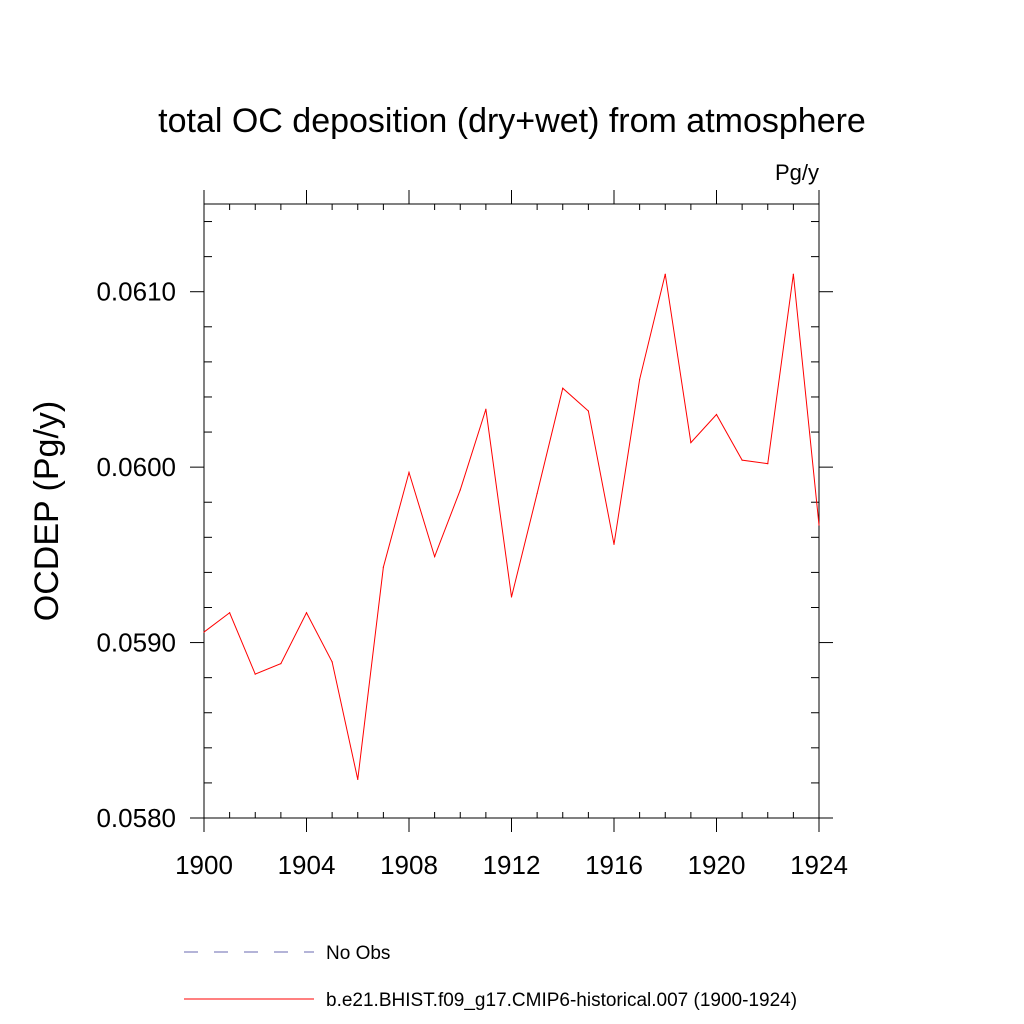 The width and height of the screenshot is (1024, 1024). Describe the element at coordinates (512, 865) in the screenshot. I see `x-tick-label: 1912` at that location.